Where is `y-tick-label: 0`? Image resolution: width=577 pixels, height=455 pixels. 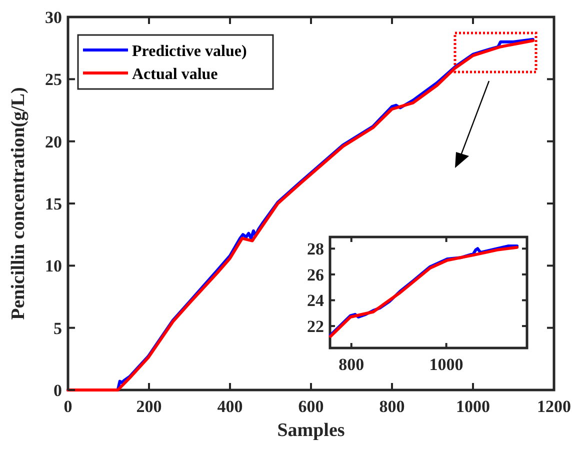
y-tick-label: 0 is located at coordinates (58, 390).